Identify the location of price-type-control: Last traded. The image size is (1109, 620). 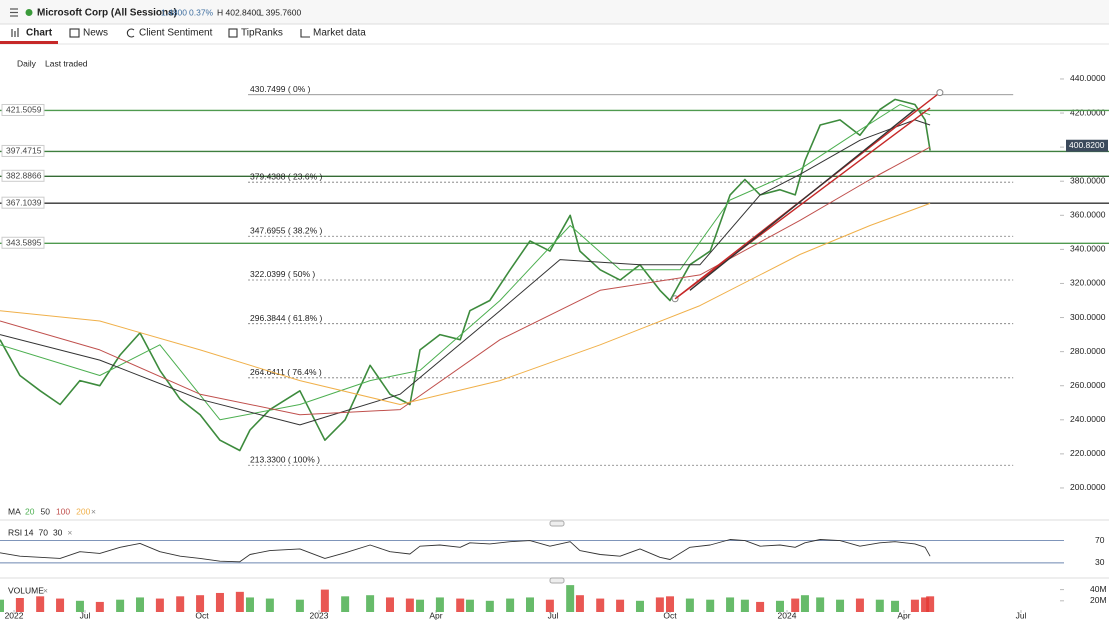
(66, 63).